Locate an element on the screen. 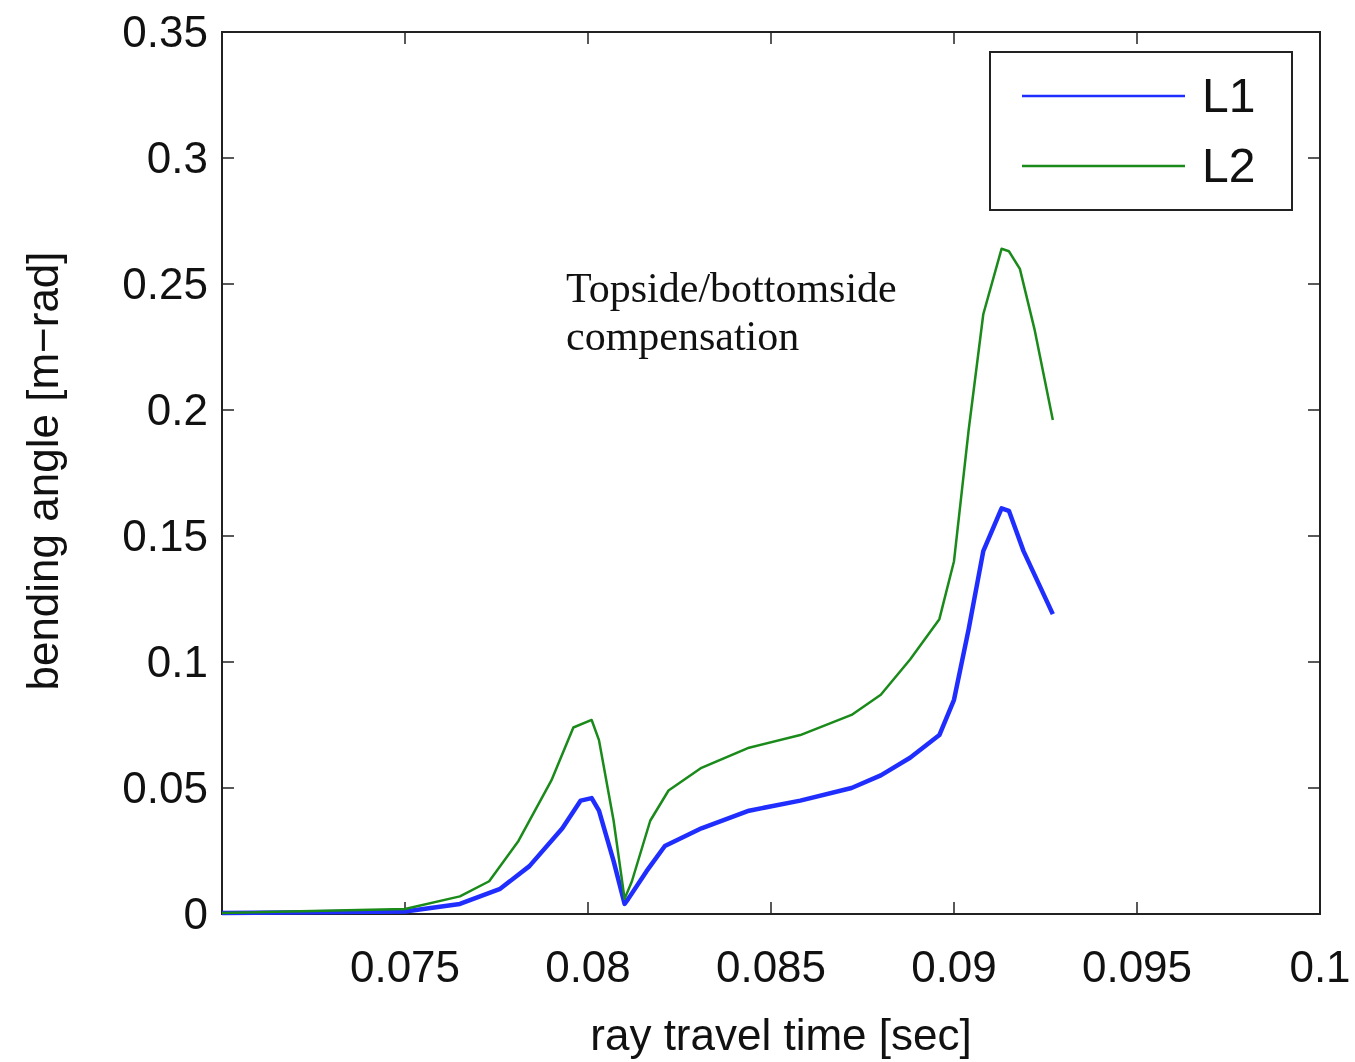 This screenshot has width=1355, height=1062. y-tick-label: 0.25 is located at coordinates (165, 283).